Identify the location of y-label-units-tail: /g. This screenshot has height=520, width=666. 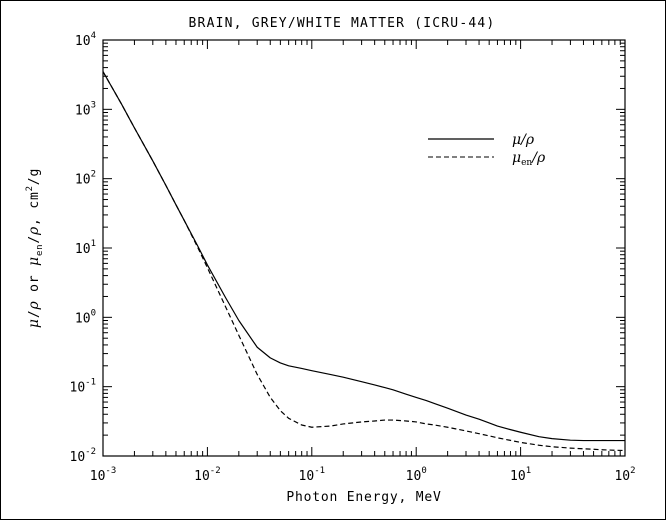
(34, 176).